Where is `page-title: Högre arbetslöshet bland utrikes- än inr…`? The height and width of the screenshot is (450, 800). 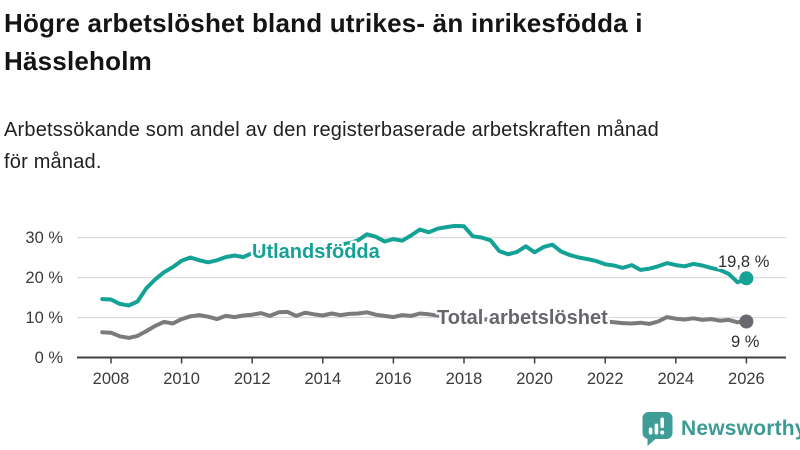 page-title: Högre arbetslöshet bland utrikes- än inr… is located at coordinates (323, 42).